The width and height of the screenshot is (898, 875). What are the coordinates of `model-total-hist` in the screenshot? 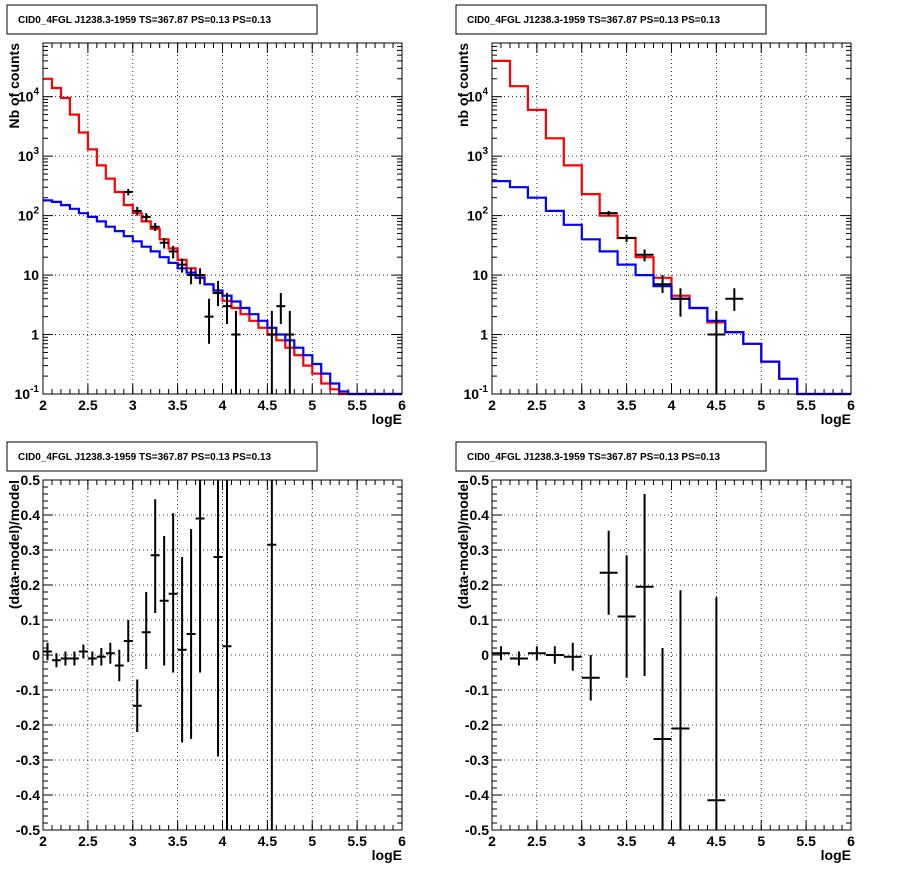 It's located at (222, 236).